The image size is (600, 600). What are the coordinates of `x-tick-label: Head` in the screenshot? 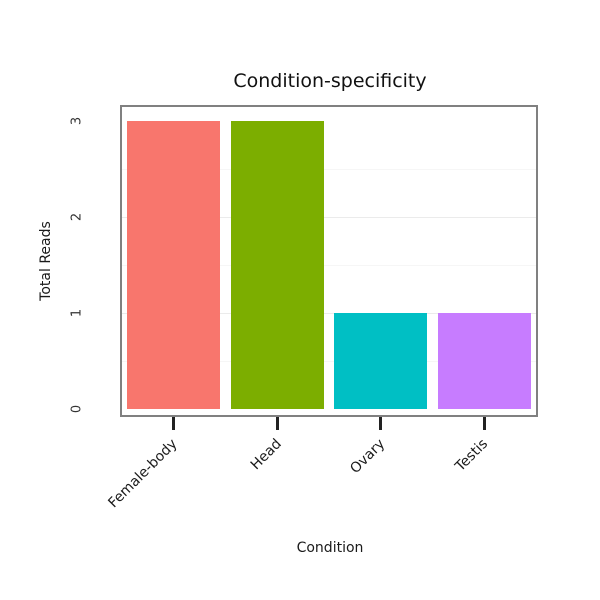 It's located at (266, 455).